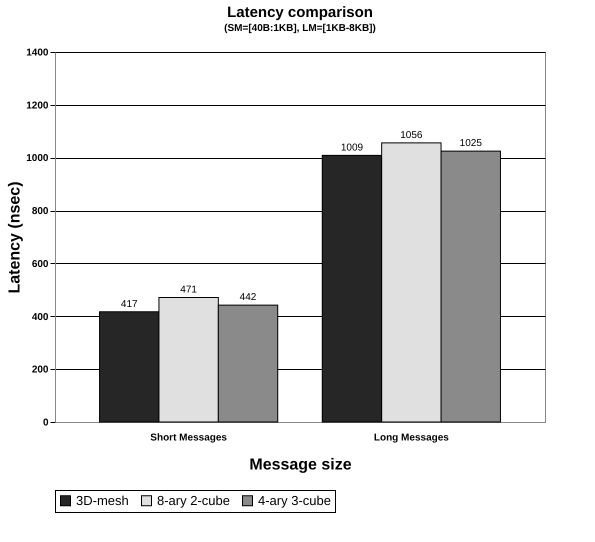  Describe the element at coordinates (102, 500) in the screenshot. I see `legend-label: 3D-mesh` at that location.